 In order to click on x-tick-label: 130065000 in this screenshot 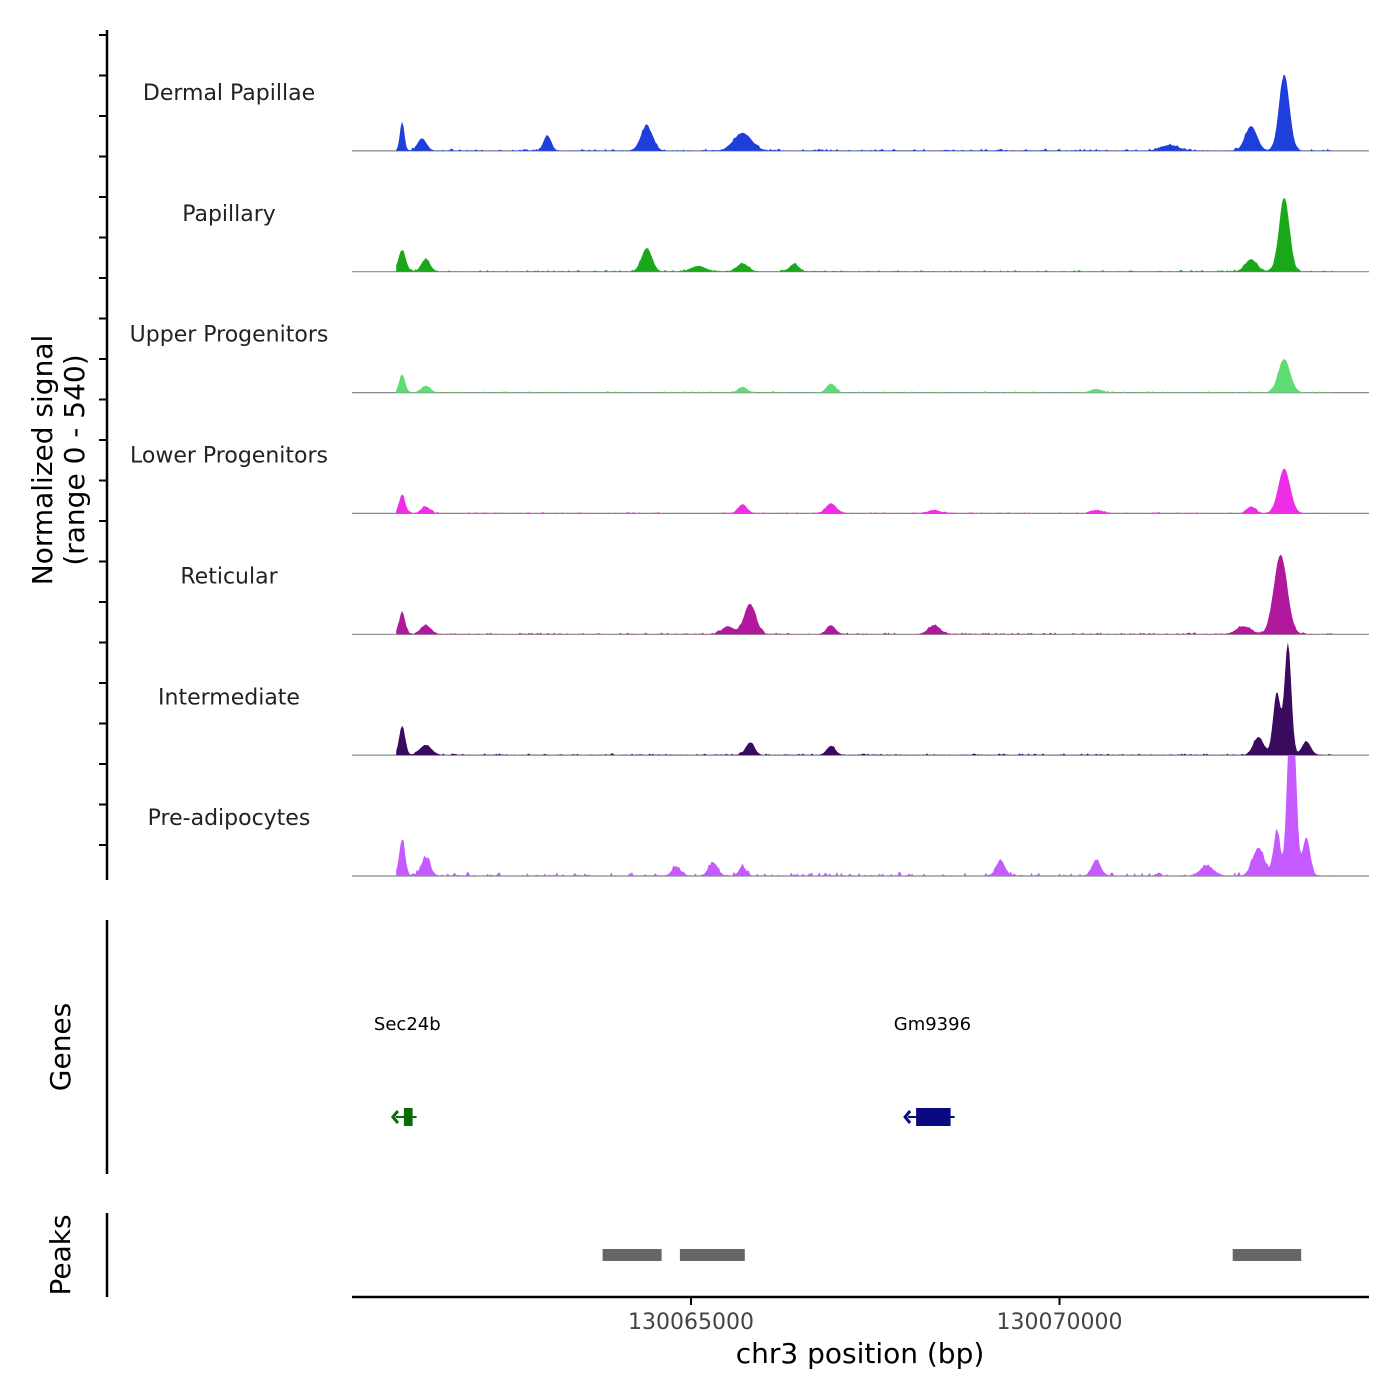, I will do `click(691, 1322)`.